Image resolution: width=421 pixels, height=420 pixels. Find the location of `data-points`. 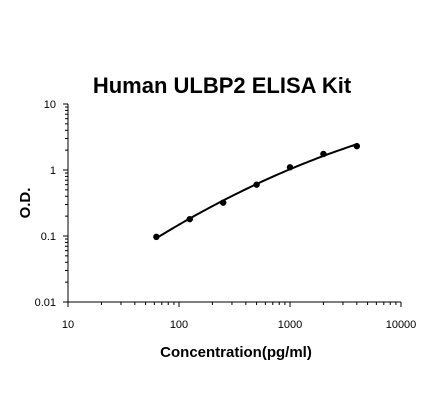

data-points is located at coordinates (257, 191).